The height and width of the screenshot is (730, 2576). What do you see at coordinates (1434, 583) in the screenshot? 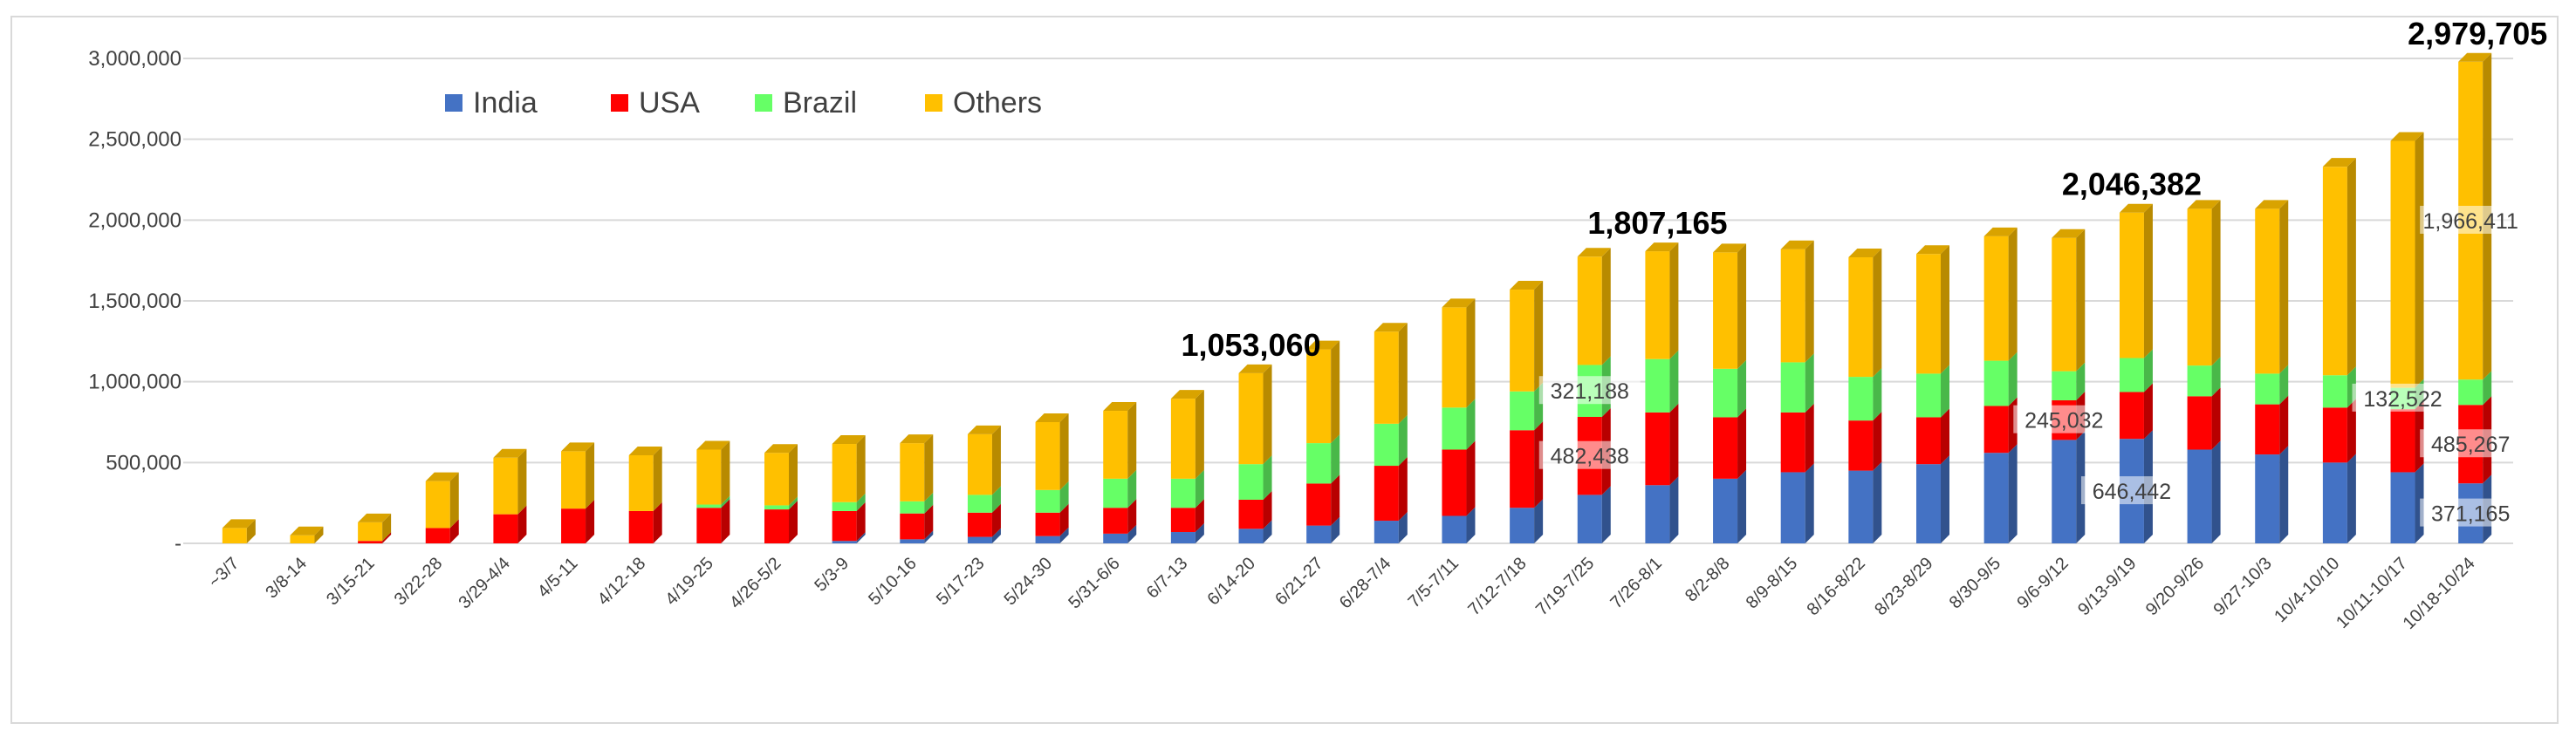
I see `x-tick-label: 7/5-7/11` at bounding box center [1434, 583].